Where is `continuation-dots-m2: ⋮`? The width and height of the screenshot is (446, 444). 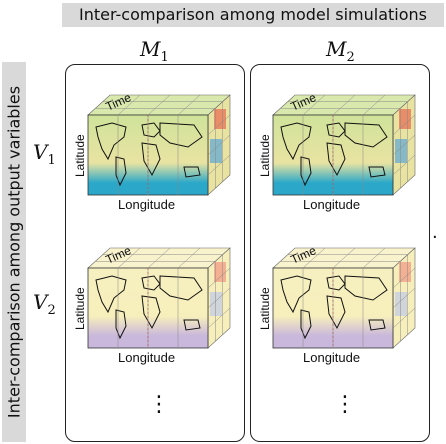 continuation-dots-m2: ⋮ is located at coordinates (345, 404).